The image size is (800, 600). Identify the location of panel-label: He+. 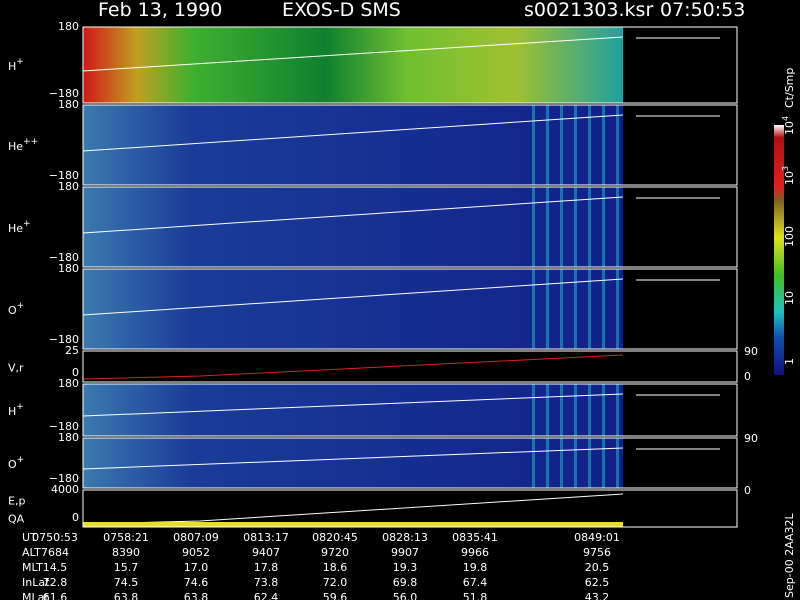
(19, 227).